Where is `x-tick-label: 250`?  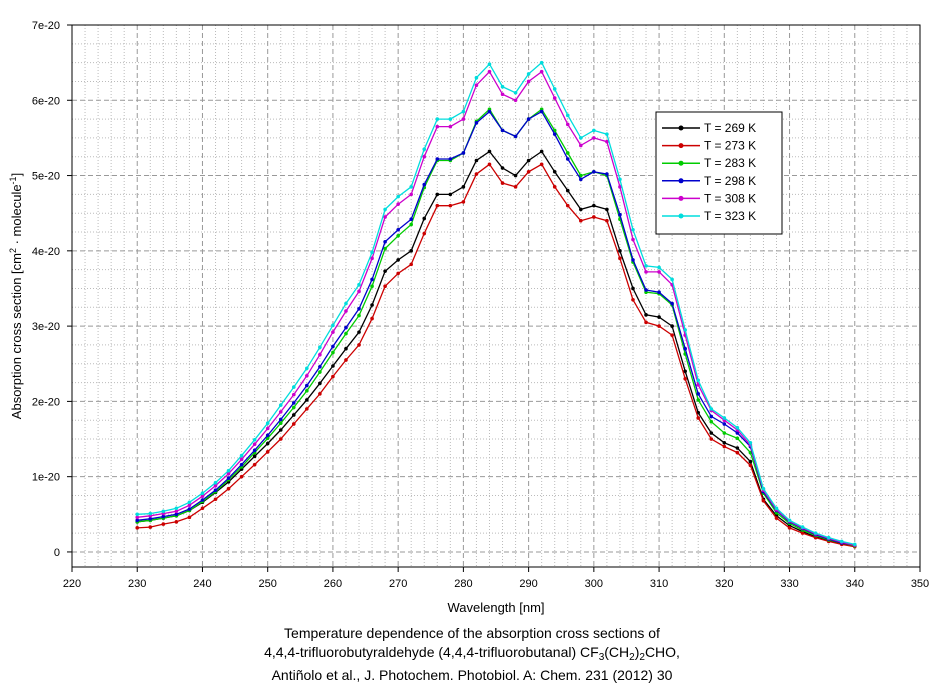
x-tick-label: 250 is located at coordinates (268, 584).